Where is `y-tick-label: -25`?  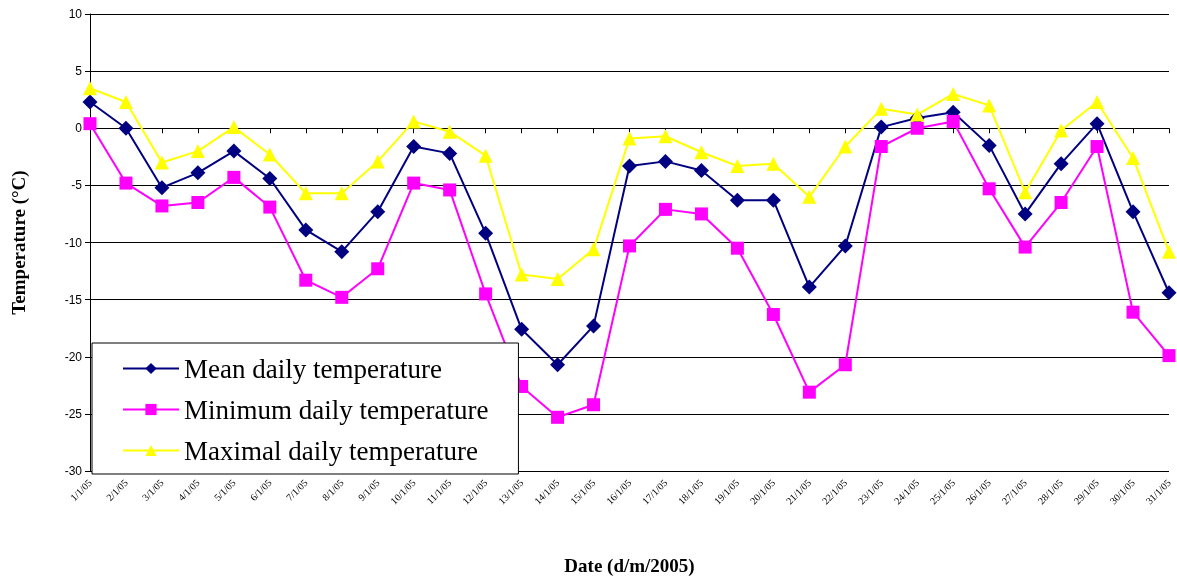
y-tick-label: -25 is located at coordinates (73, 413).